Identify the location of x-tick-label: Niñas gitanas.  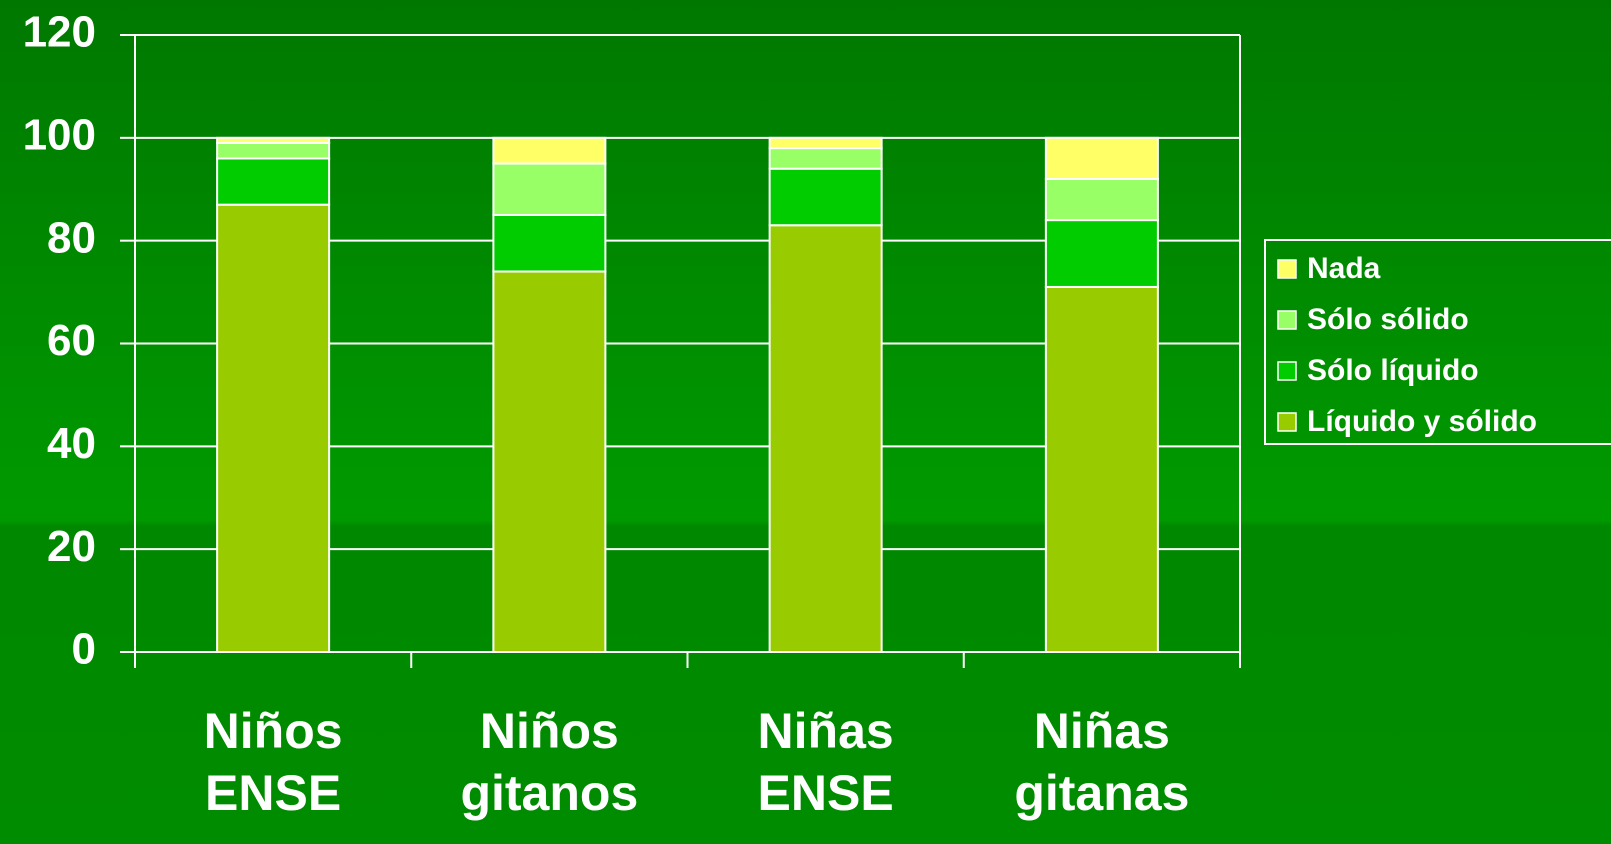
(1102, 762).